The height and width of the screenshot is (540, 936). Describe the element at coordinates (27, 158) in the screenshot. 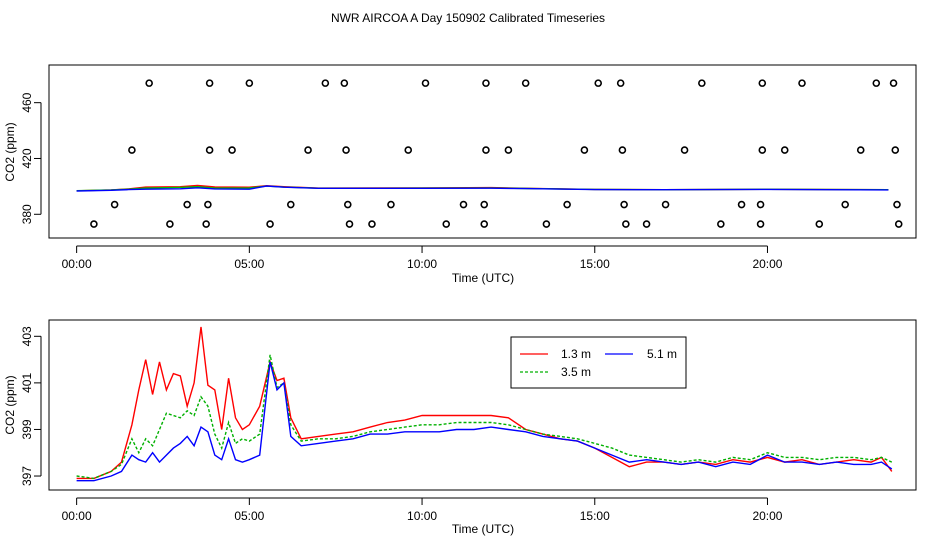

I see `top-y-tick-label: 420` at that location.